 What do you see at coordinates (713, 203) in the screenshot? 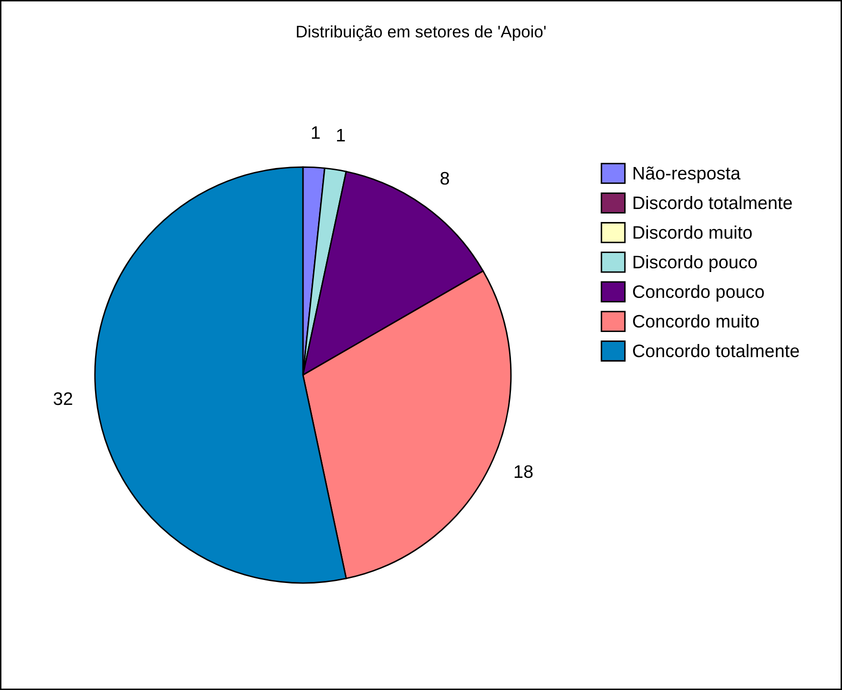
I see `legend-label: Discordo totalmente` at bounding box center [713, 203].